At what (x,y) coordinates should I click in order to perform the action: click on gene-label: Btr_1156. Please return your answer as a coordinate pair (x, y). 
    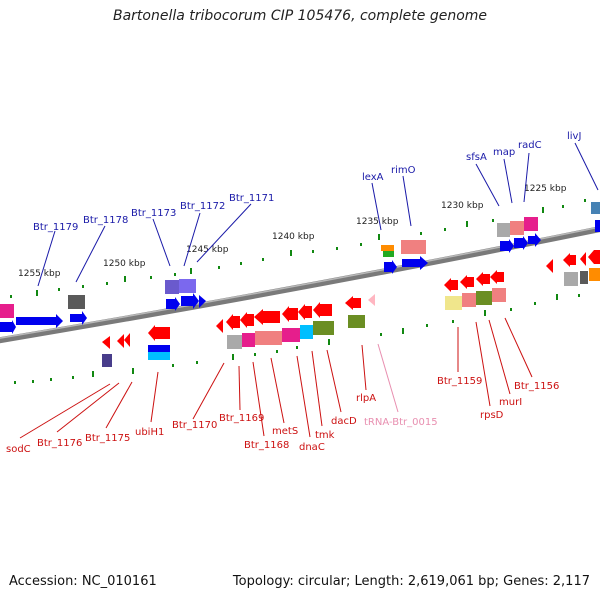
    Looking at the image, I should click on (536, 386).